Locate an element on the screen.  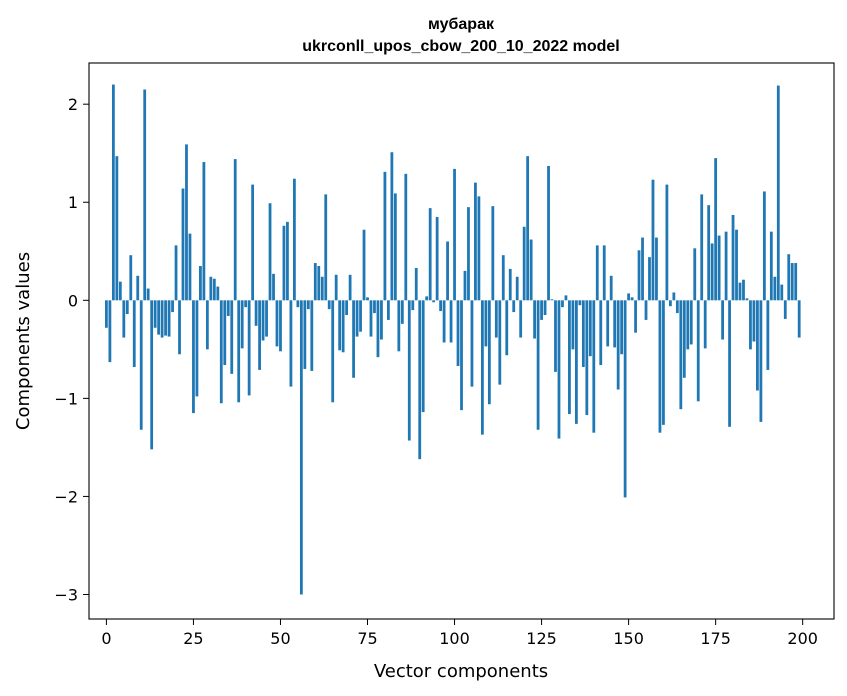
y-tick-label: 1 is located at coordinates (73, 202).